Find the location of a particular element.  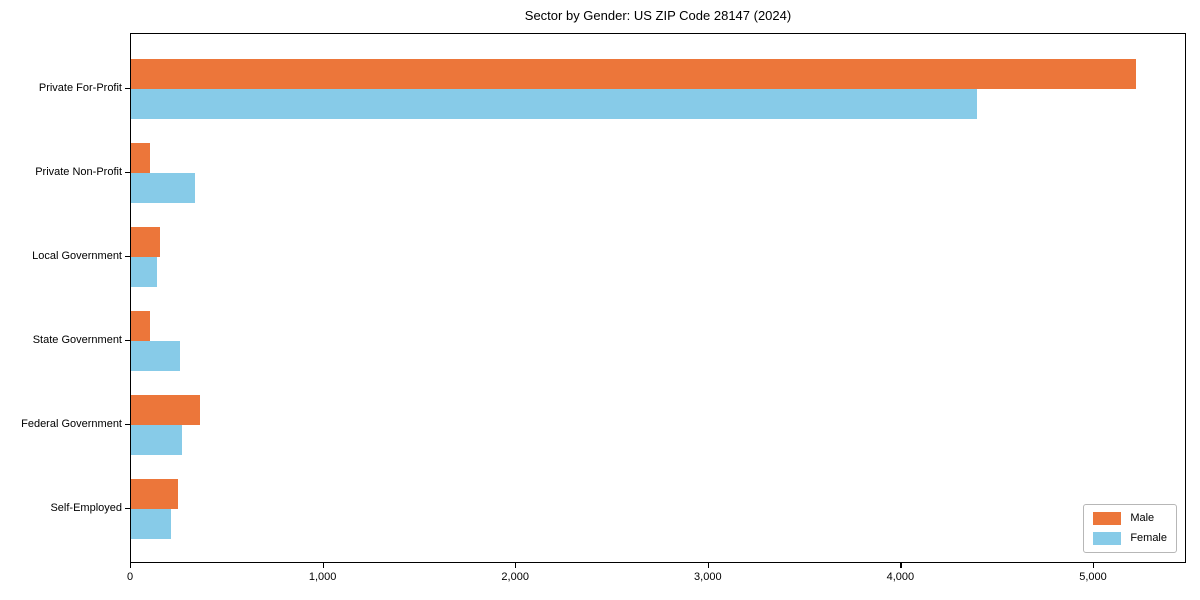

x-tick-label: 3,000 is located at coordinates (708, 577).